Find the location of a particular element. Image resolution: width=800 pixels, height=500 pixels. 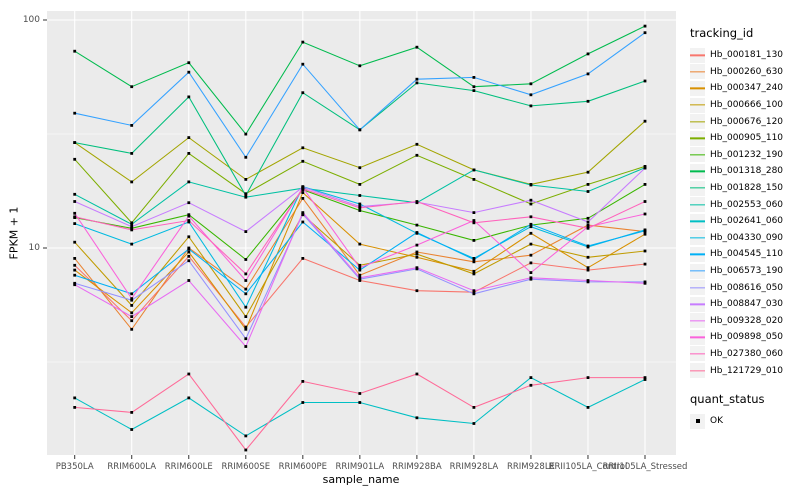

legend-item: Hb_004545_110 is located at coordinates (744, 254).